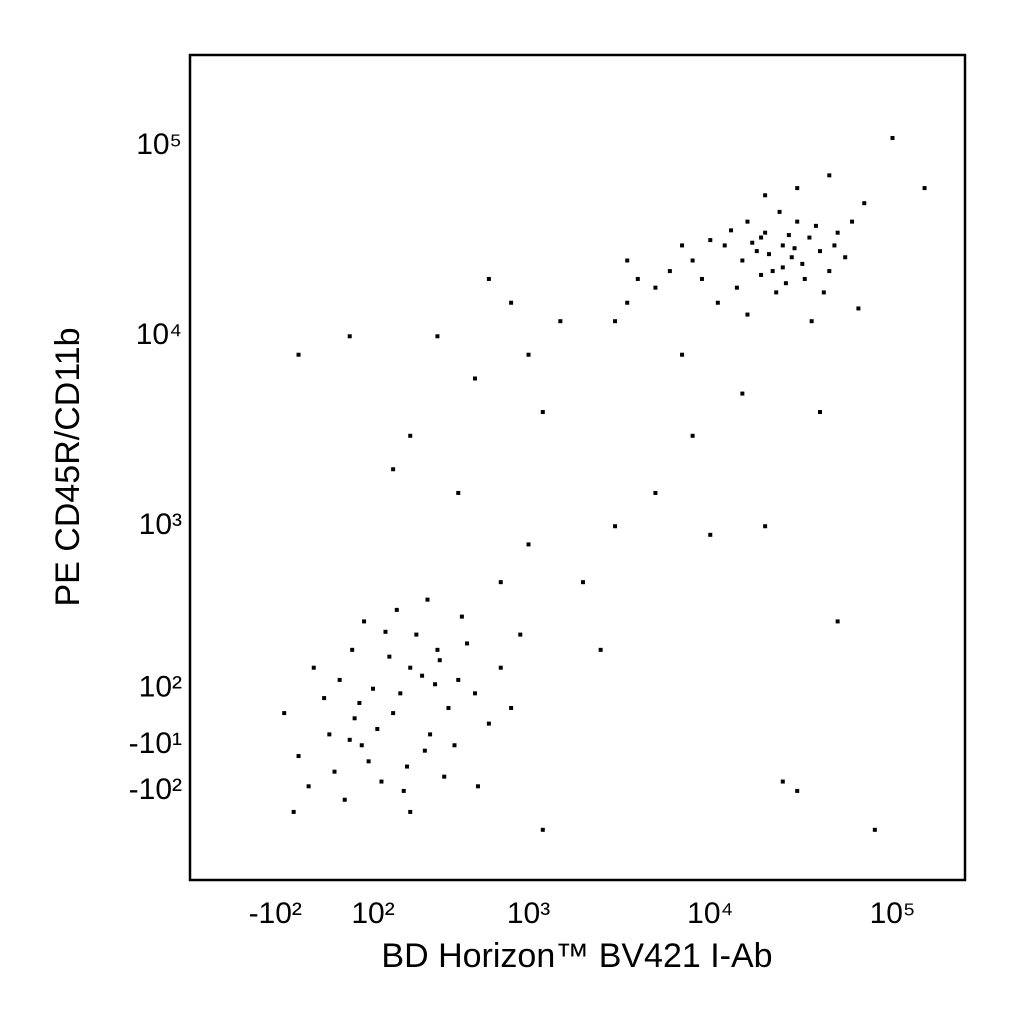 The image size is (1024, 1024). I want to click on x-tick-label: 10⁵, so click(893, 913).